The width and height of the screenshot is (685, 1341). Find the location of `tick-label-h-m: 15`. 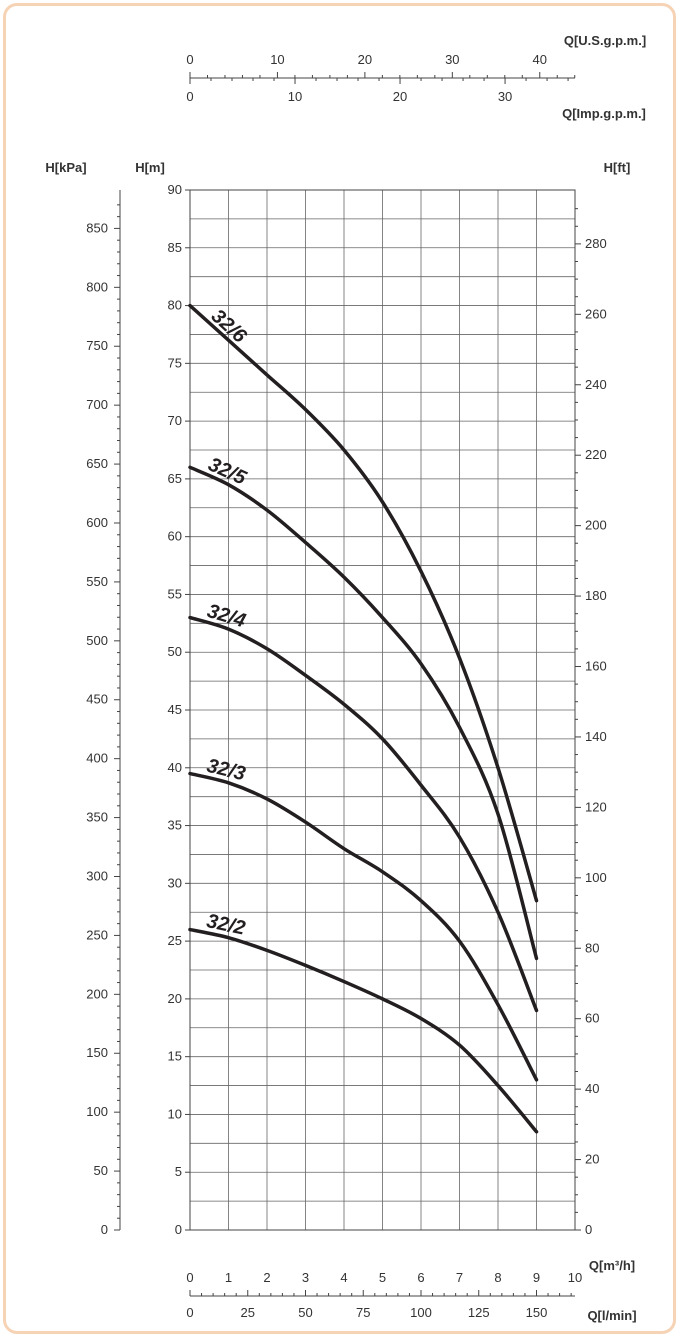

tick-label-h-m: 15 is located at coordinates (175, 1056).